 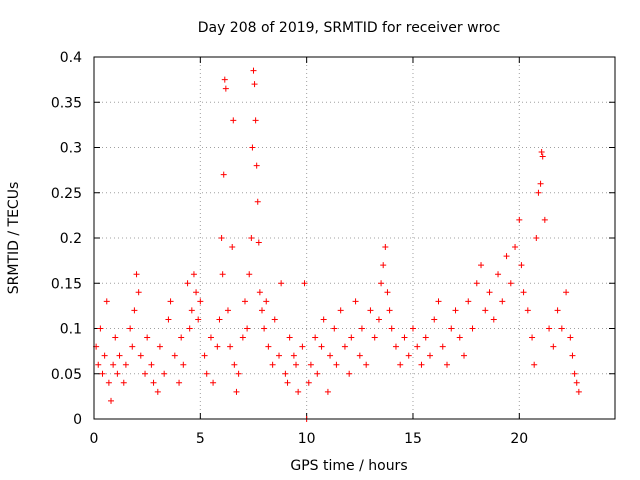 I want to click on x-tick-label: 15, so click(x=413, y=439).